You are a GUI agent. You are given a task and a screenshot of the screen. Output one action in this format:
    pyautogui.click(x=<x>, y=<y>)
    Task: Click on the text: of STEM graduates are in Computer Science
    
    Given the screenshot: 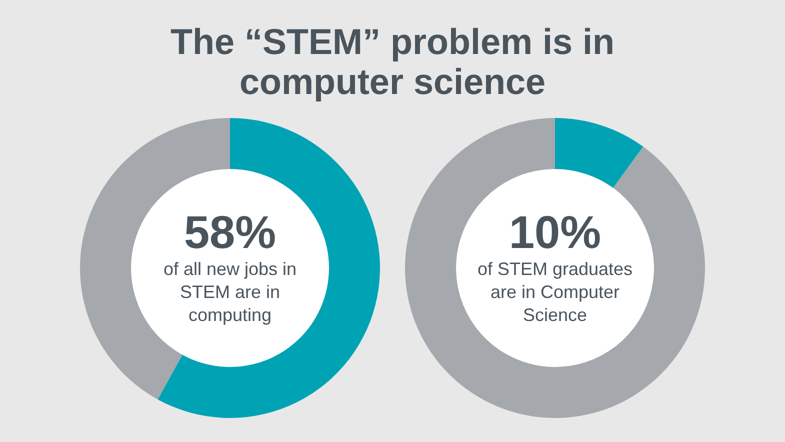 What is the action you would take?
    pyautogui.click(x=555, y=292)
    